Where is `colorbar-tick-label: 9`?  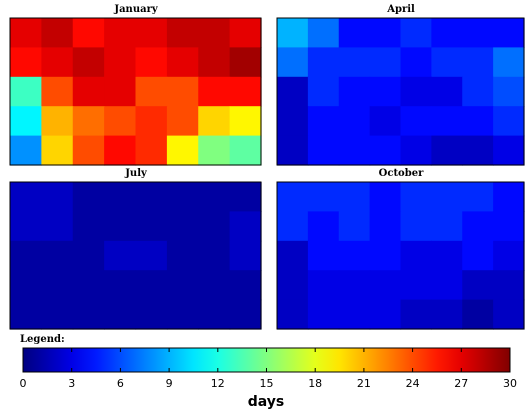
colorbar-tick-label: 9 is located at coordinates (169, 383).